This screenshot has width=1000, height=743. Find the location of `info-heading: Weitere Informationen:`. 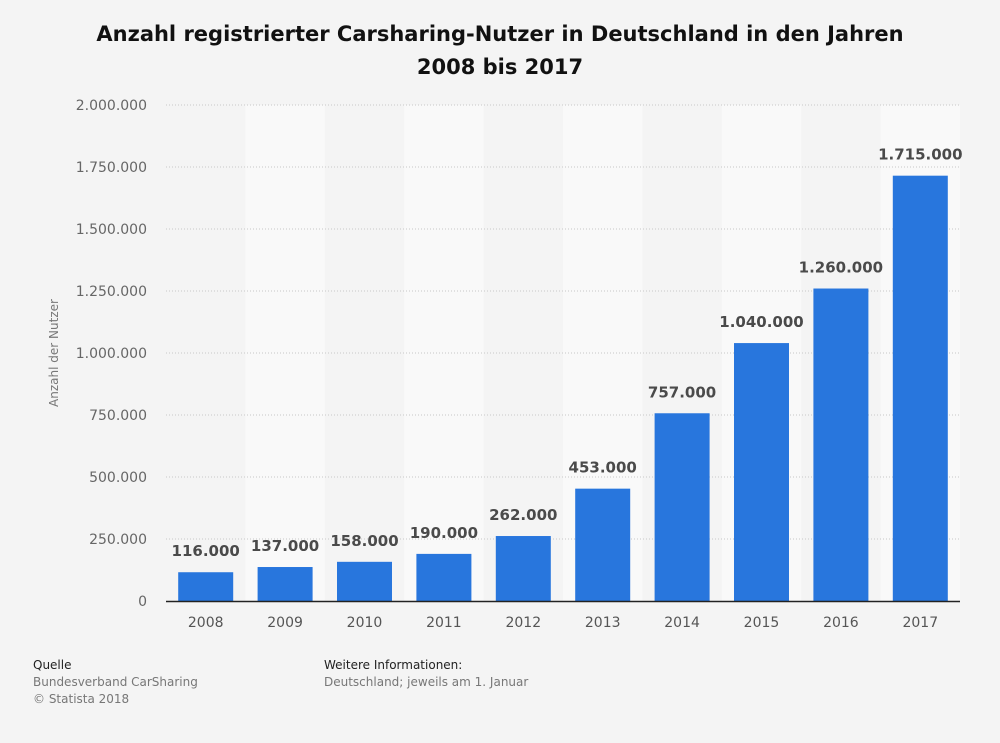

info-heading: Weitere Informationen: is located at coordinates (393, 665).